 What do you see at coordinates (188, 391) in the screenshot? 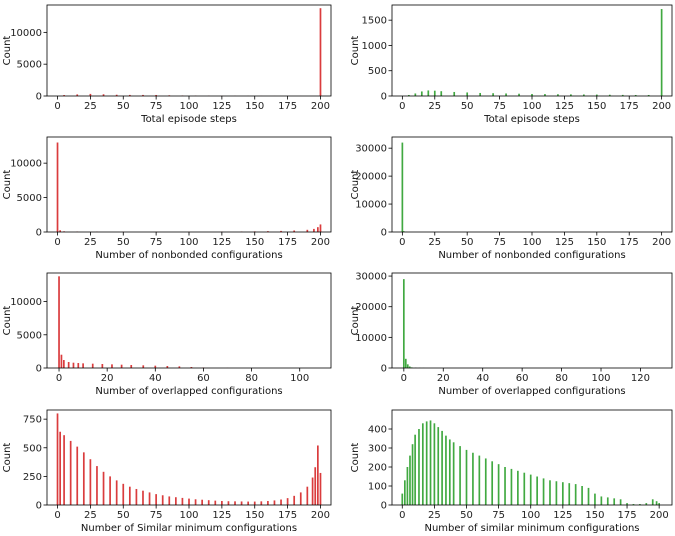
I see `x-axis-label: Number of overlapped configurations` at bounding box center [188, 391].